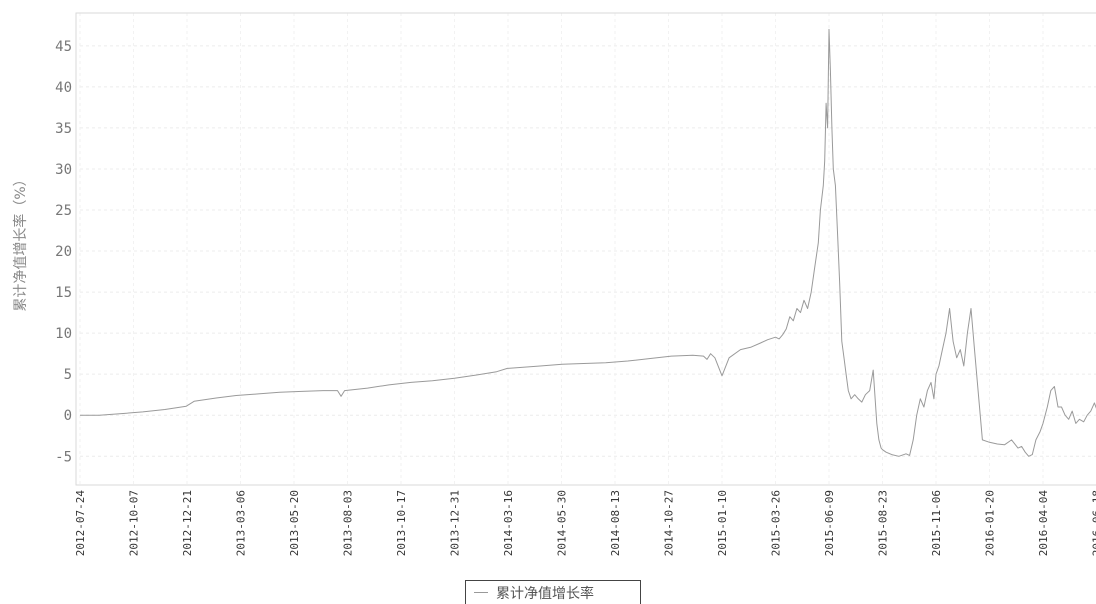 This screenshot has height=604, width=1096. Describe the element at coordinates (63, 457) in the screenshot. I see `y-tick-label: -5` at that location.